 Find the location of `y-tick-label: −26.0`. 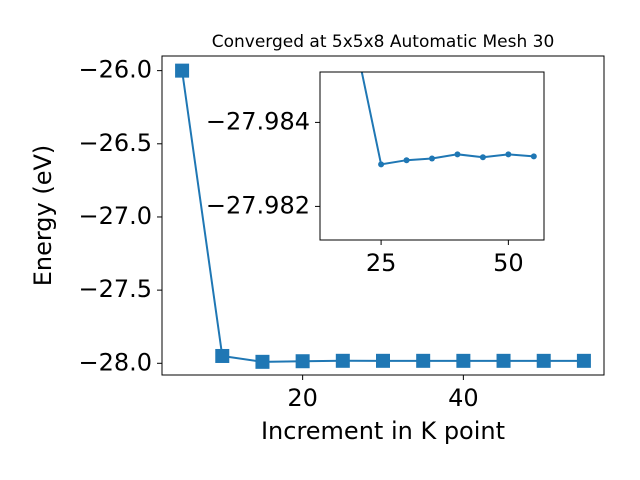

y-tick-label: −26.0 is located at coordinates (115, 70).